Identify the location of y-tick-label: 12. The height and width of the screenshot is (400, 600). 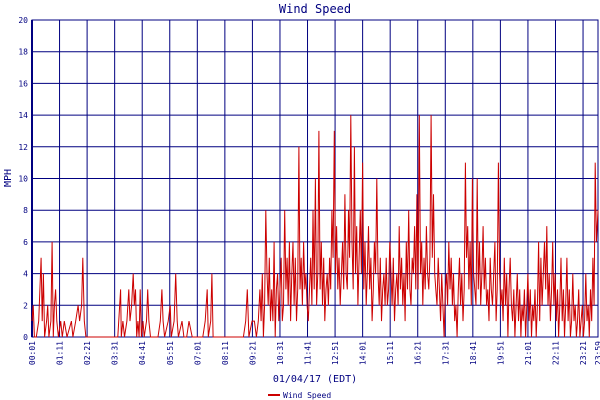
(23, 147).